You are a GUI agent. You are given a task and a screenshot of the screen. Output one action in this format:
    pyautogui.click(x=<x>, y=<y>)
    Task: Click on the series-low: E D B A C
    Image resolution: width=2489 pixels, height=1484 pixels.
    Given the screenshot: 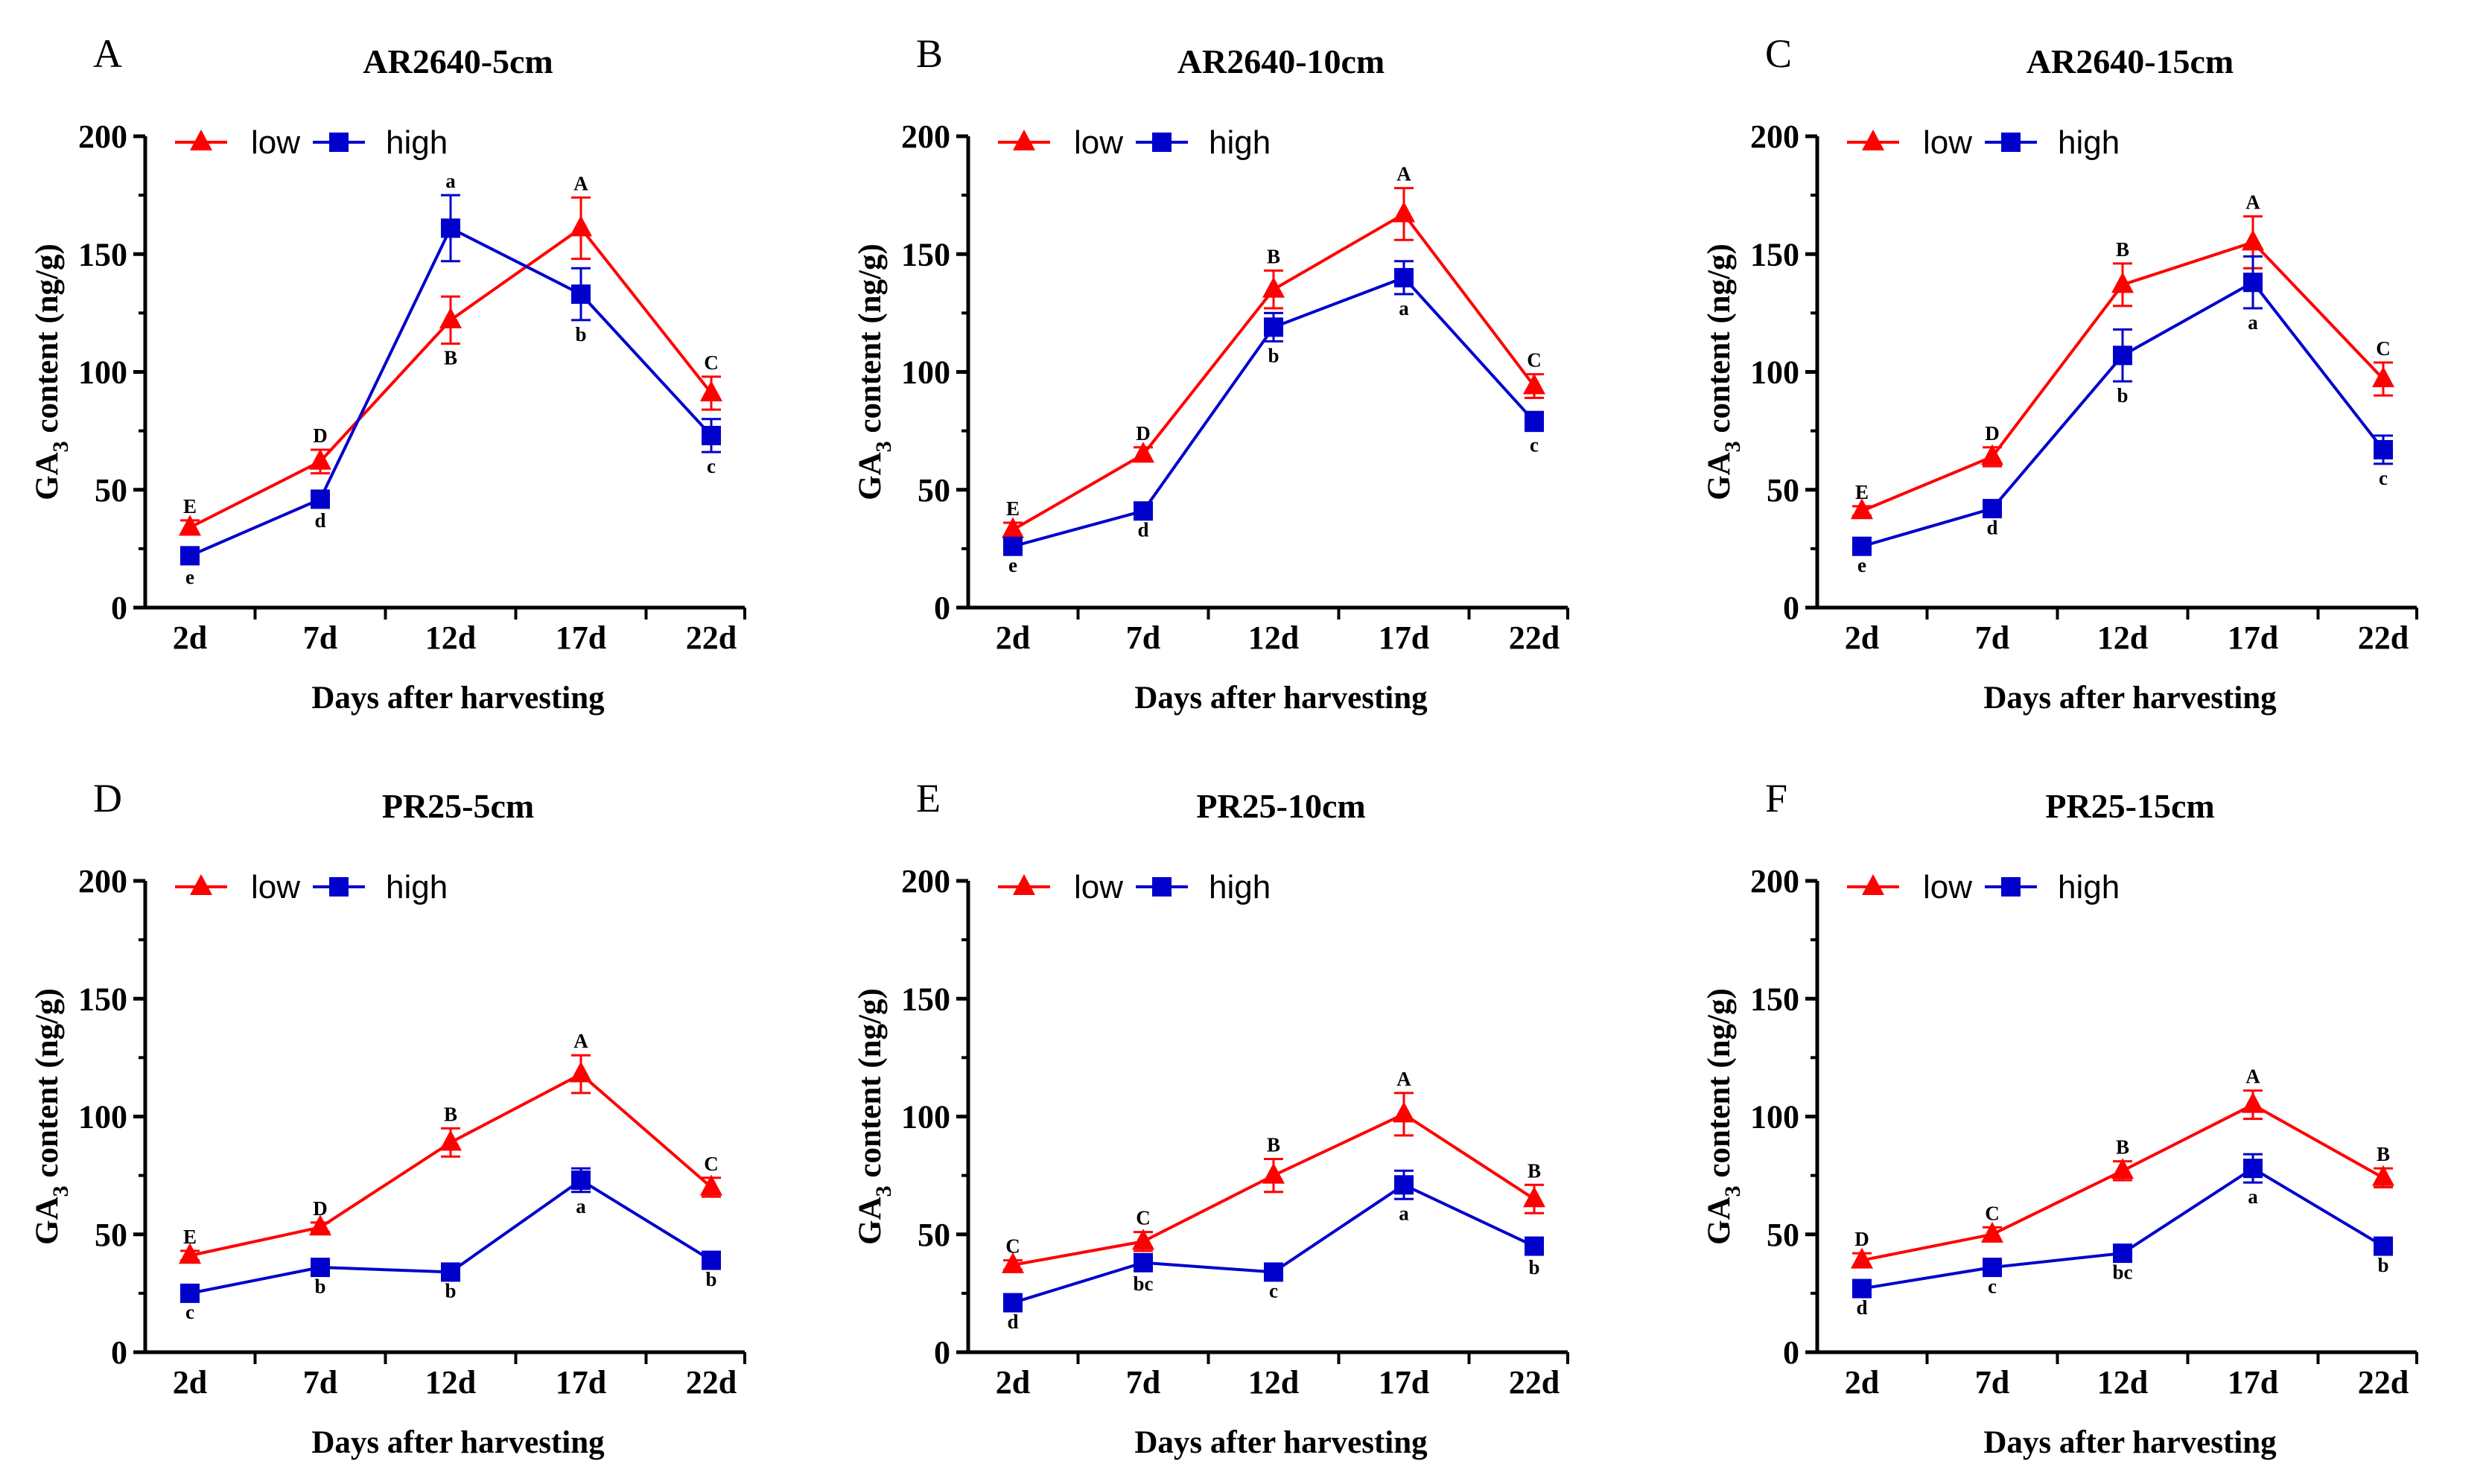 What is the action you would take?
    pyautogui.click(x=2122, y=355)
    